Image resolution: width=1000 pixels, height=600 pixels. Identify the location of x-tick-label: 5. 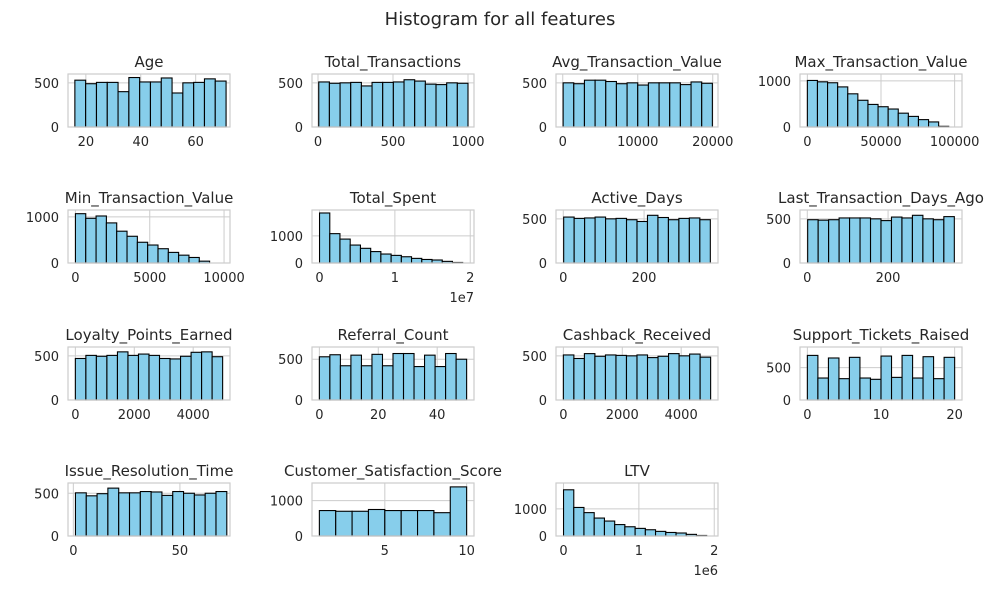
(385, 551).